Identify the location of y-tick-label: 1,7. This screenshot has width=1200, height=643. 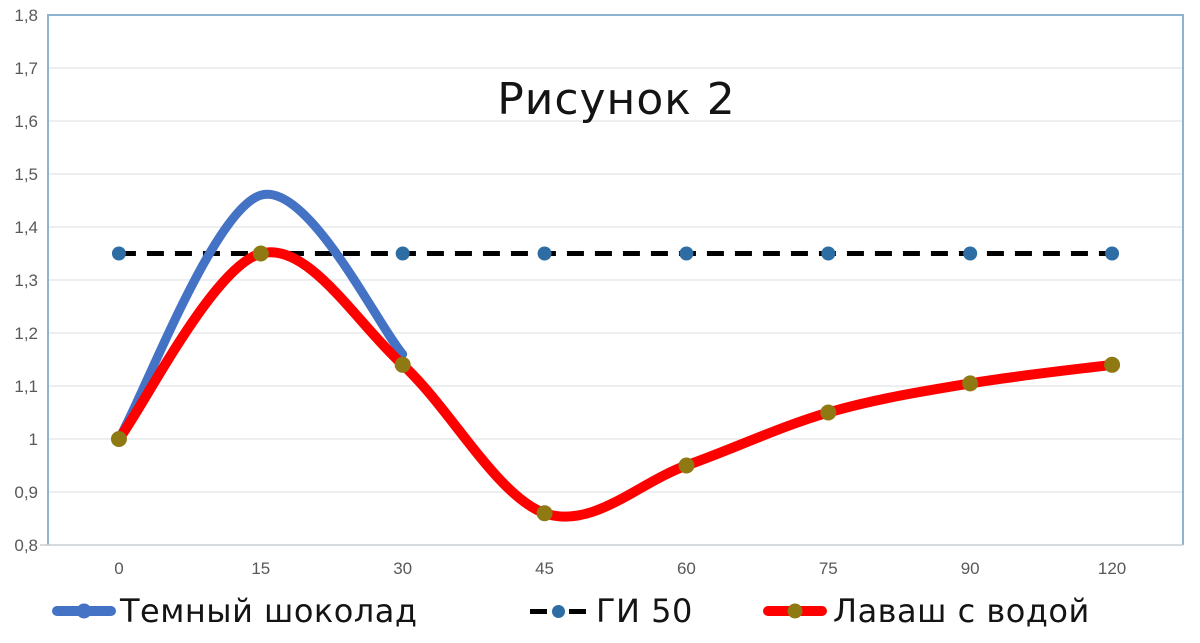
(26, 68).